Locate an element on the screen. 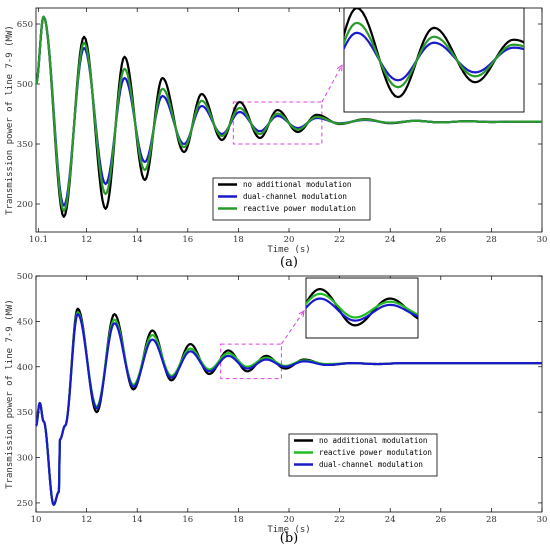 Image resolution: width=550 pixels, height=546 pixels. y-axis-label-a: Transmission power of line 7-9 (MW) is located at coordinates (10, 120).